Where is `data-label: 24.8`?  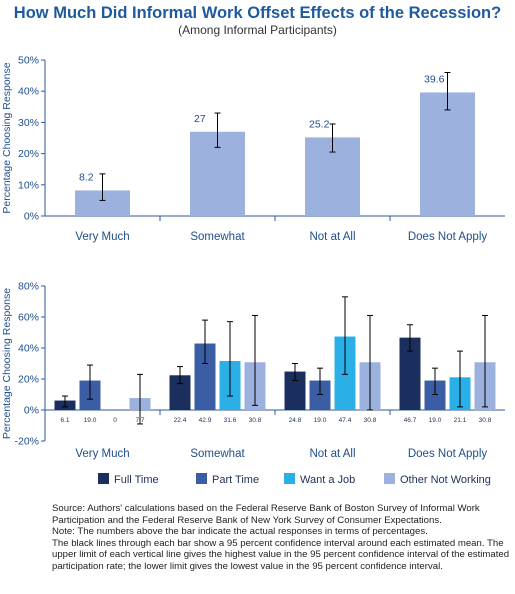 data-label: 24.8 is located at coordinates (295, 420).